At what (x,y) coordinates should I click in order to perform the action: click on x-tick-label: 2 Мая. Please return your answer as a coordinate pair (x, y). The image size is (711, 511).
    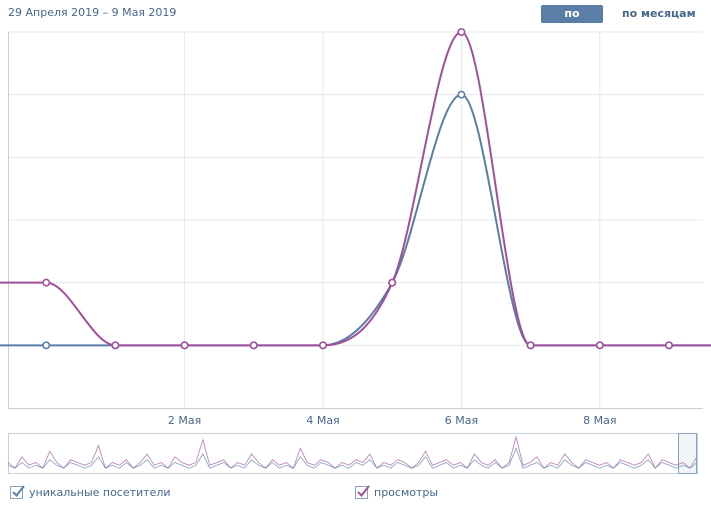
    Looking at the image, I should click on (184, 420).